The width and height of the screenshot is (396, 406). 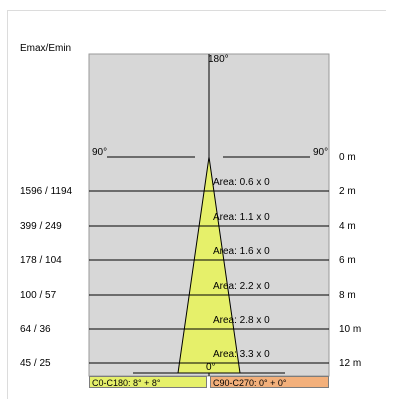 I want to click on legend-c0-c180: C0-C180: 8° + 8°, so click(x=148, y=382).